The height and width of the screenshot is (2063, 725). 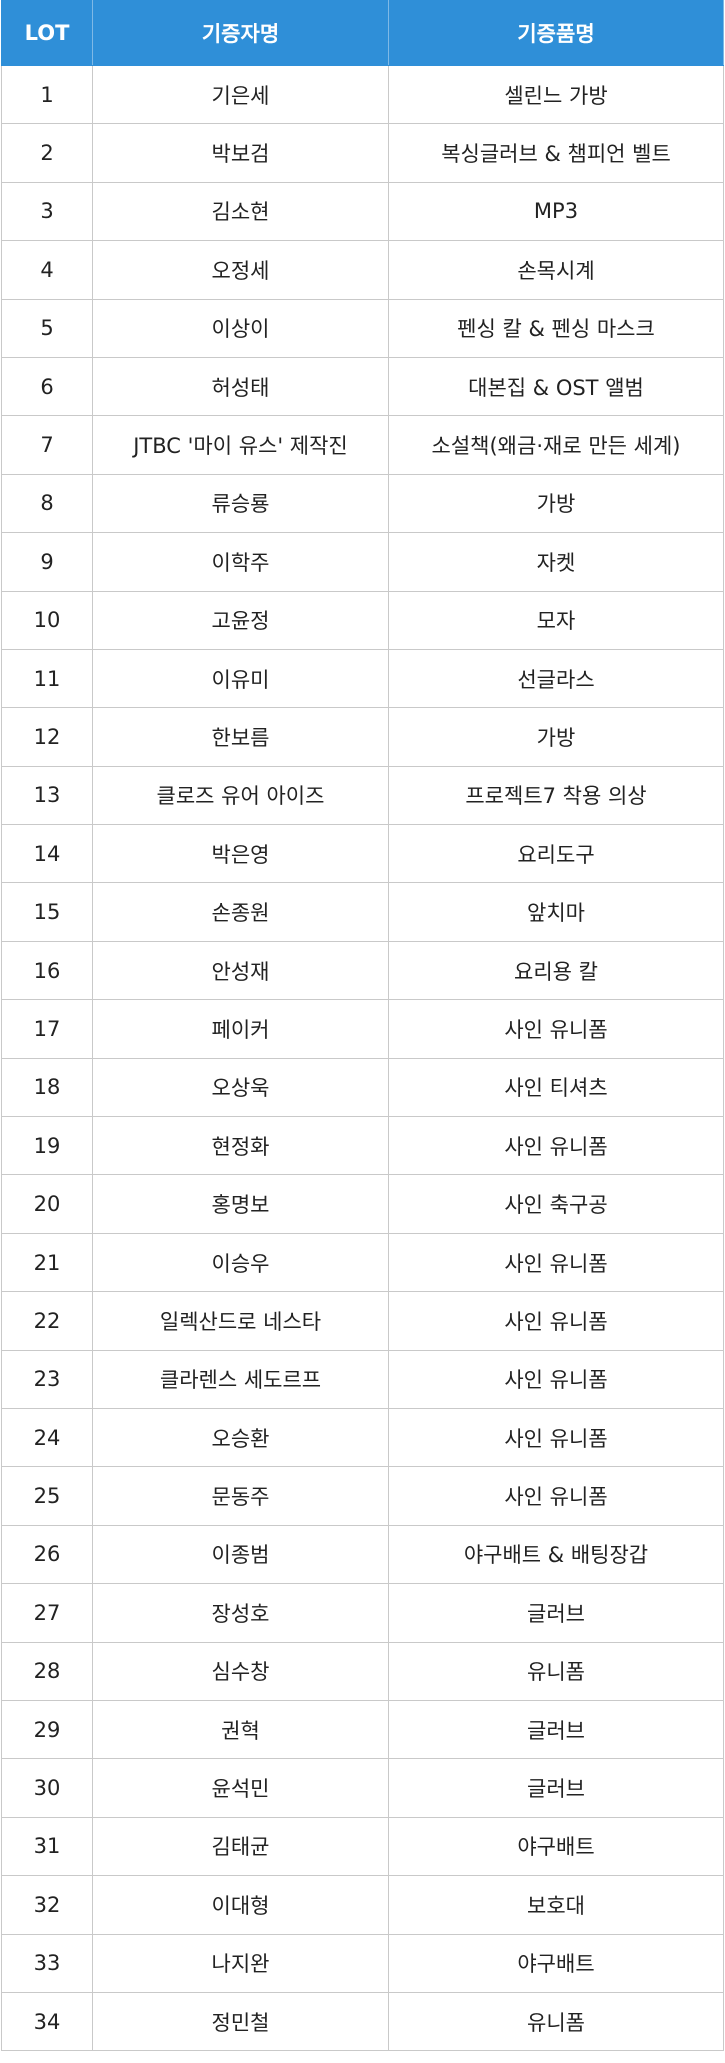 I want to click on table-row: 23 클라렌스 세도르프 사인 유니폼, so click(x=362, y=1379).